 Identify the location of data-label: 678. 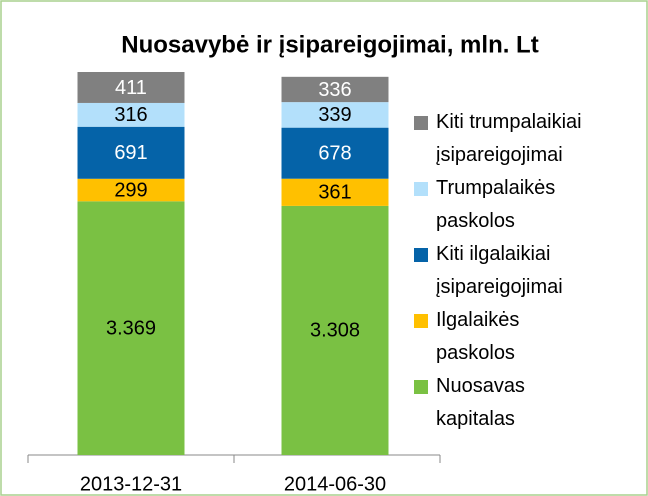
(334, 153).